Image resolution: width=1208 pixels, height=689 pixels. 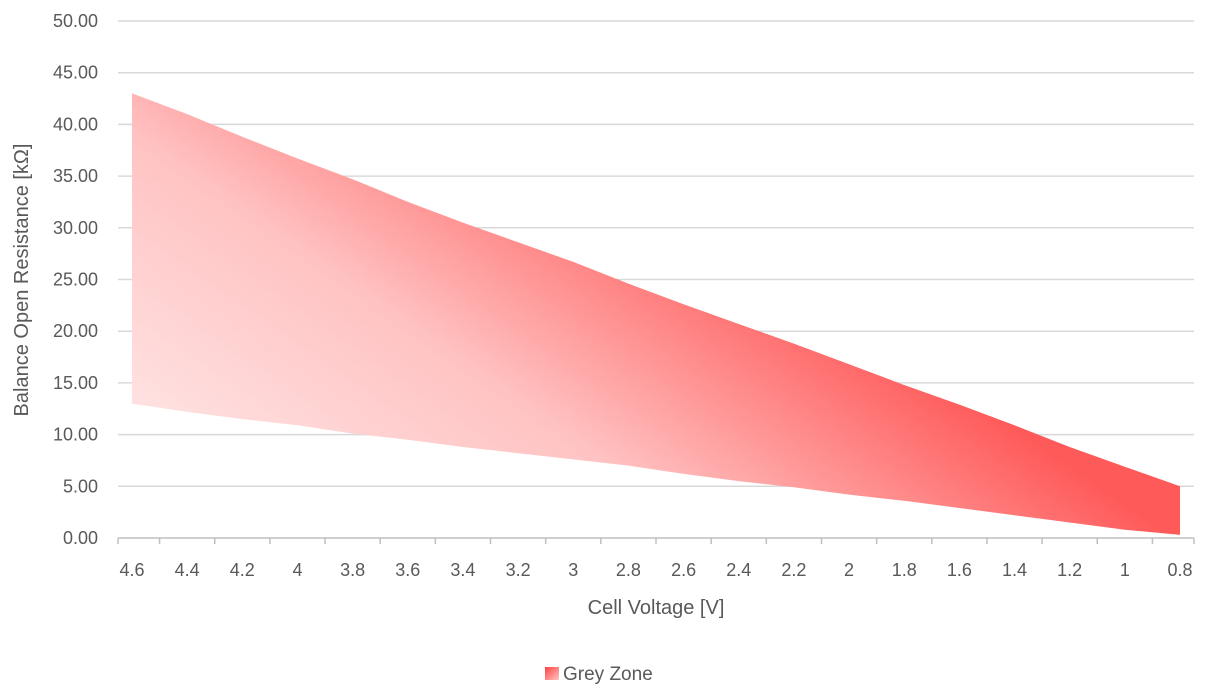 I want to click on x-tick-label: 3.2, so click(x=518, y=570).